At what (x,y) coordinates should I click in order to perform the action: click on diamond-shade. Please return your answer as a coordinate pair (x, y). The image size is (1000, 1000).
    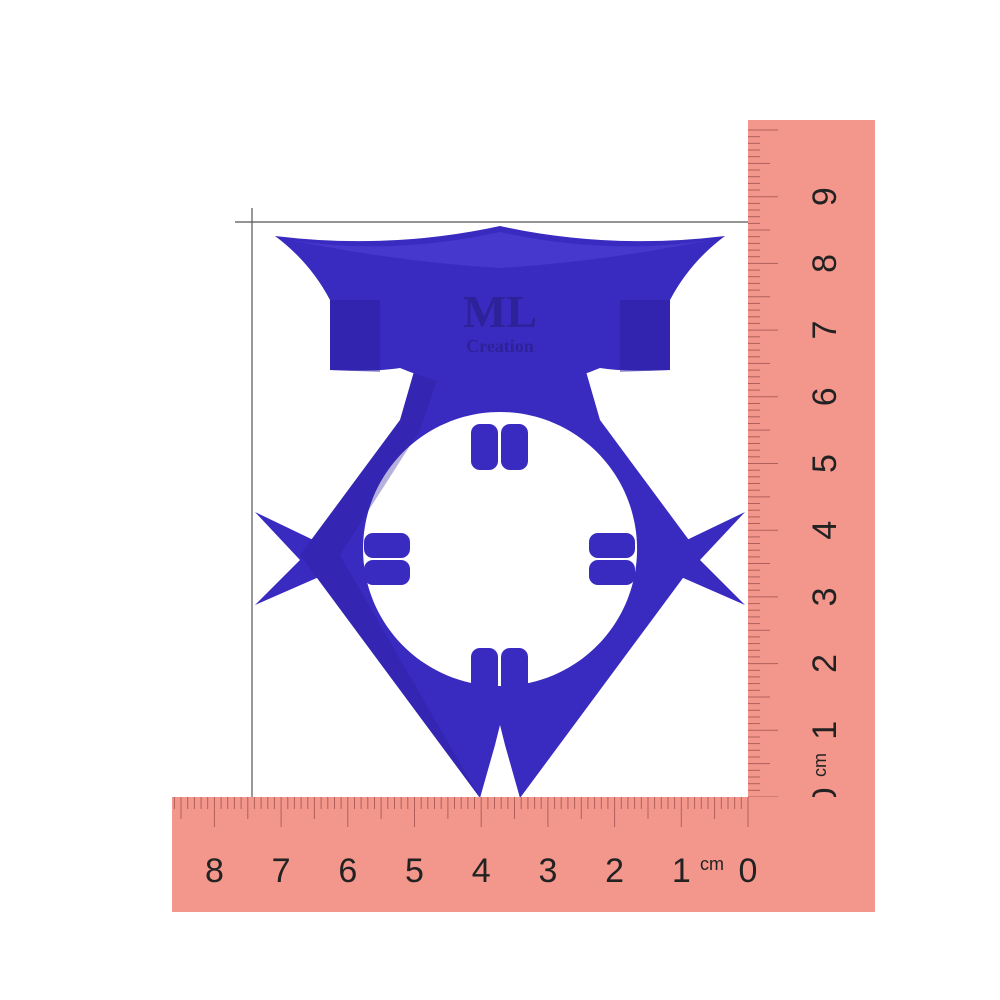
    Looking at the image, I should click on (390, 583).